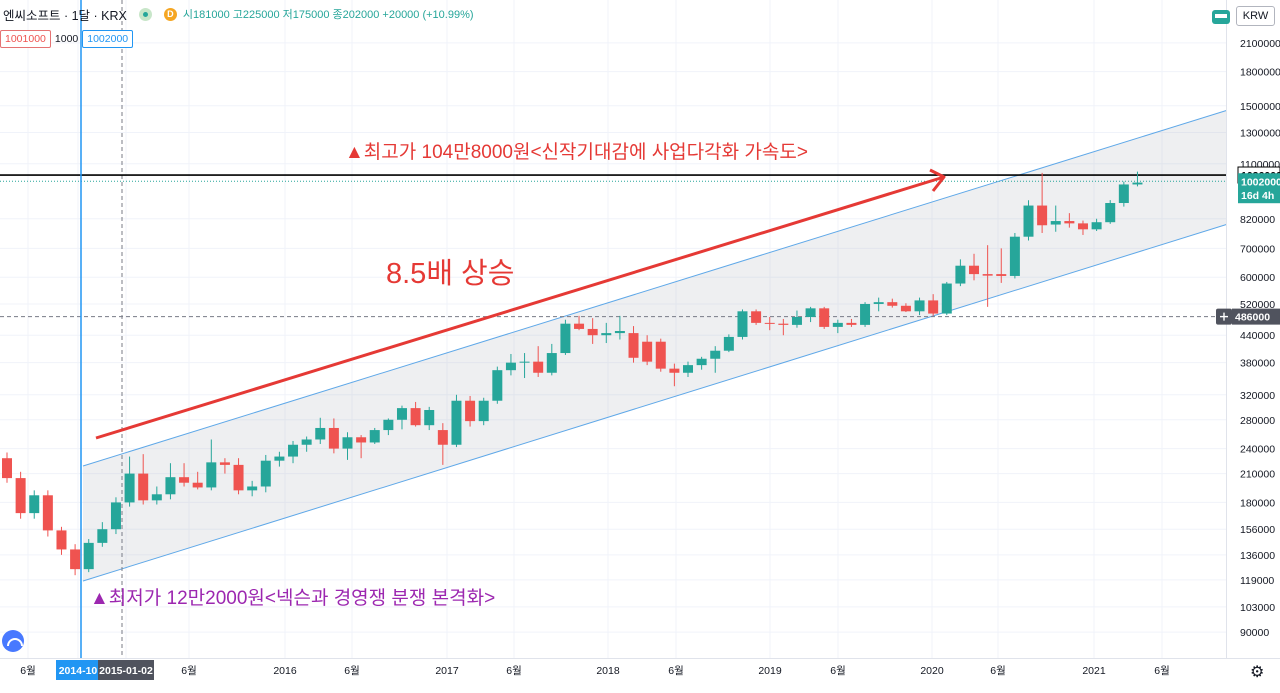  Describe the element at coordinates (1255, 16) in the screenshot. I see `currency-button: KRW` at that location.